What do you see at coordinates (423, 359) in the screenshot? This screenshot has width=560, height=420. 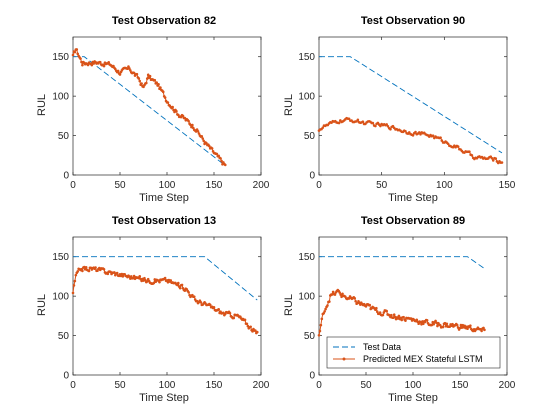 I see `legend-label-pred: Predicted MEX Stateful LSTM` at bounding box center [423, 359].